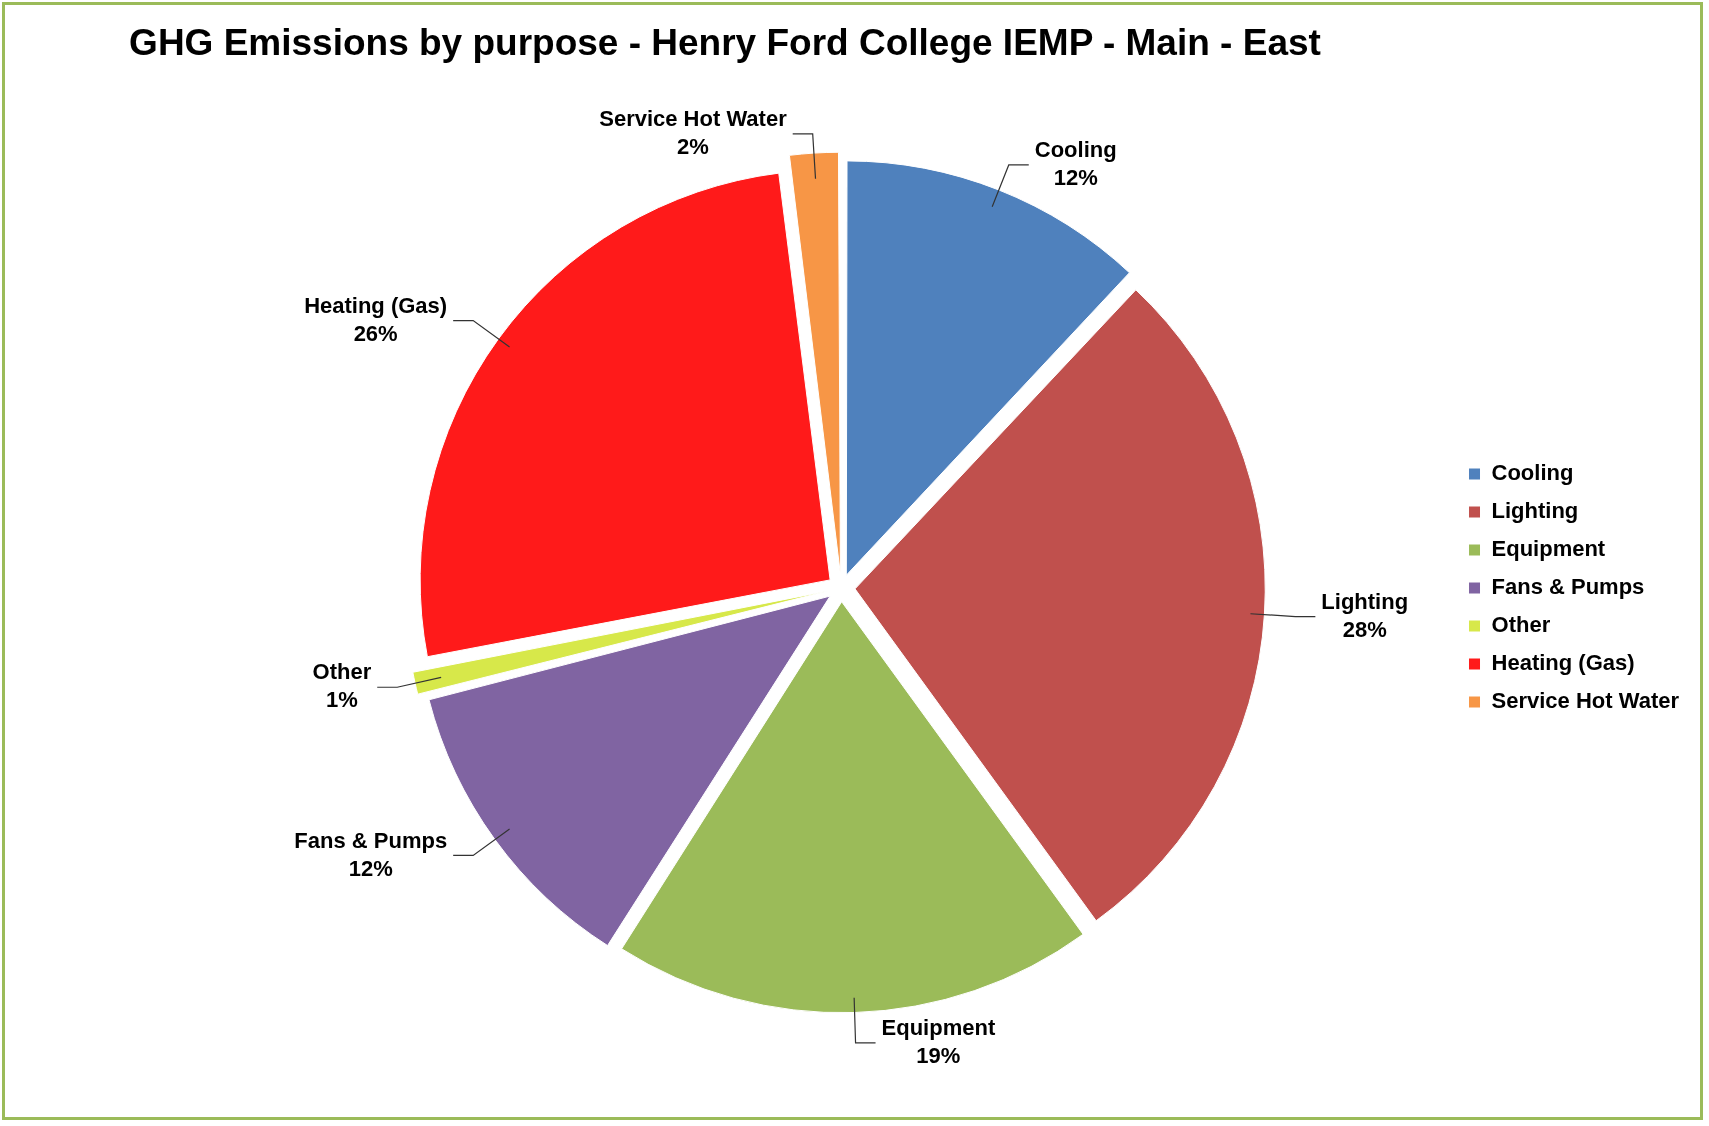 Image resolution: width=1709 pixels, height=1126 pixels. What do you see at coordinates (1521, 625) in the screenshot?
I see `legend-label: Other` at bounding box center [1521, 625].